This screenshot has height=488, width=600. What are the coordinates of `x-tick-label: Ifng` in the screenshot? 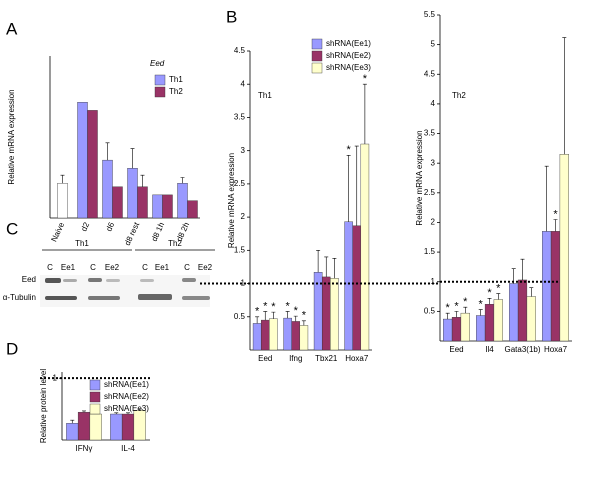 It's located at (295, 358).